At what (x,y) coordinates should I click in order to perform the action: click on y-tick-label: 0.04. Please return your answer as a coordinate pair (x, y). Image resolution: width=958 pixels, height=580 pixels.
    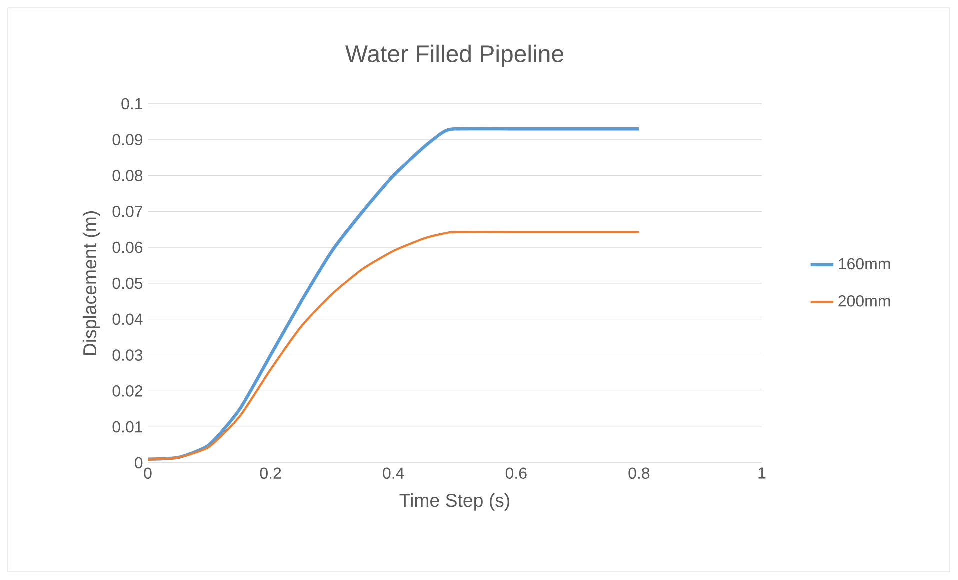
    Looking at the image, I should click on (127, 320).